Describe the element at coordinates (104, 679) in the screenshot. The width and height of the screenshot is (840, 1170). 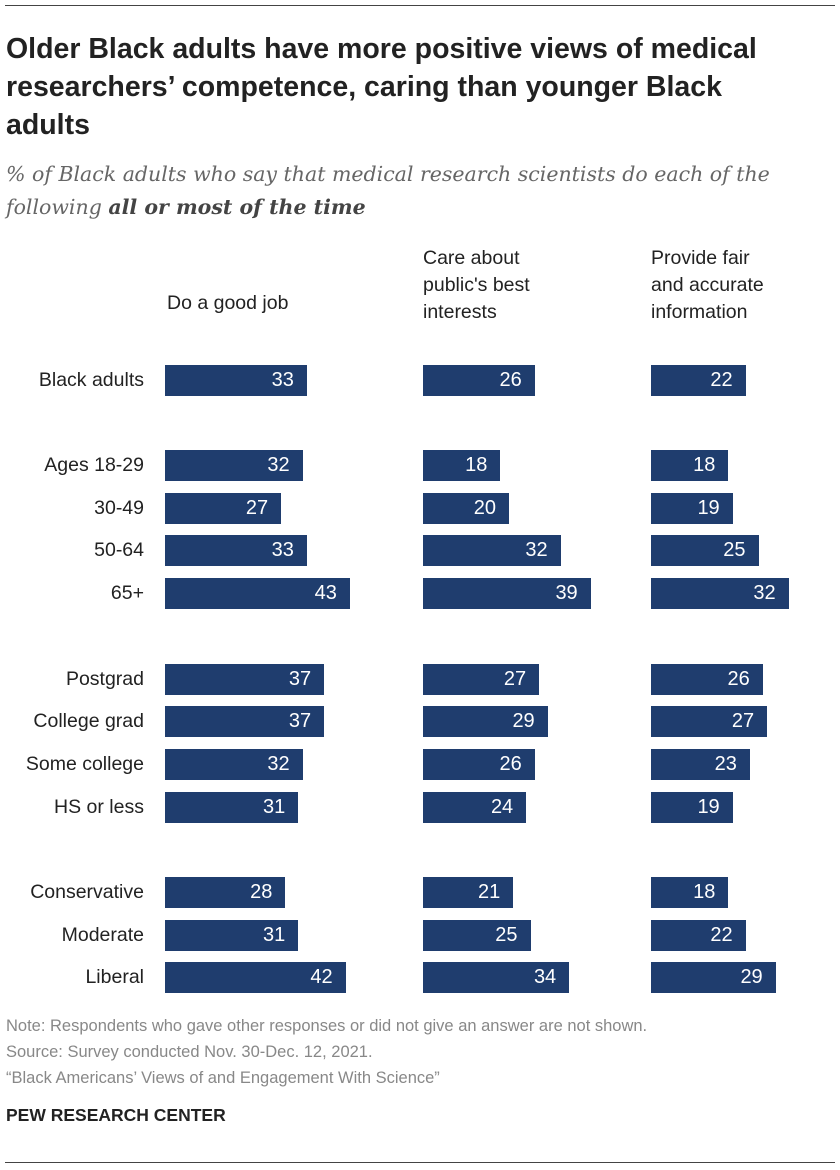
I see `category-label: Postgrad` at that location.